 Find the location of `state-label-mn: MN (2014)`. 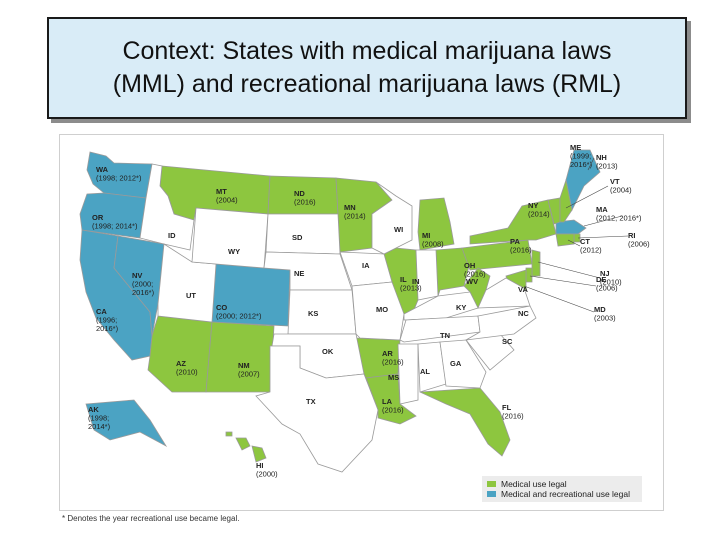

state-label-mn: MN (2014) is located at coordinates (355, 212).